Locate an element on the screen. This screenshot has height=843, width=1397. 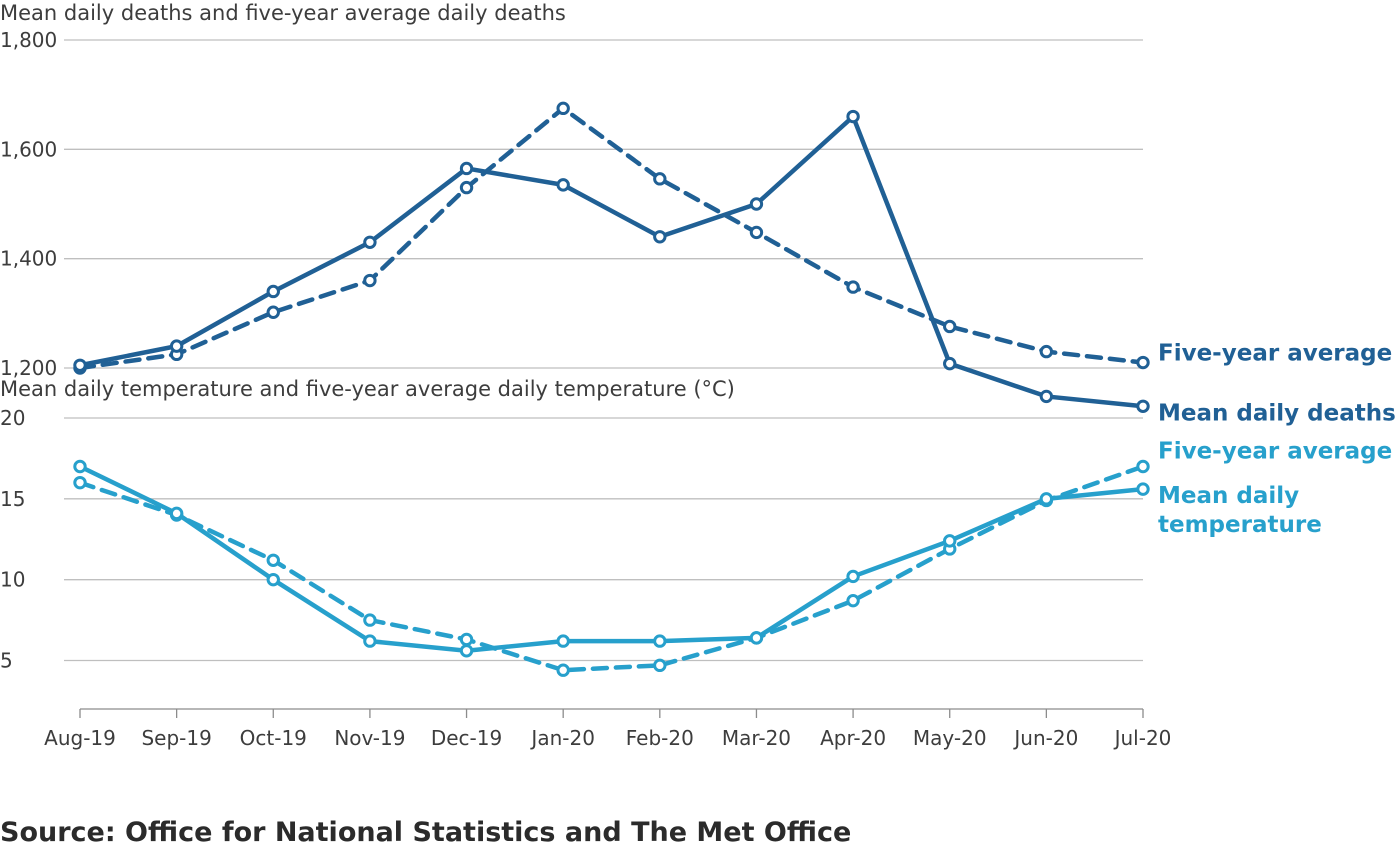
x-tick-label: May-20 is located at coordinates (950, 738).